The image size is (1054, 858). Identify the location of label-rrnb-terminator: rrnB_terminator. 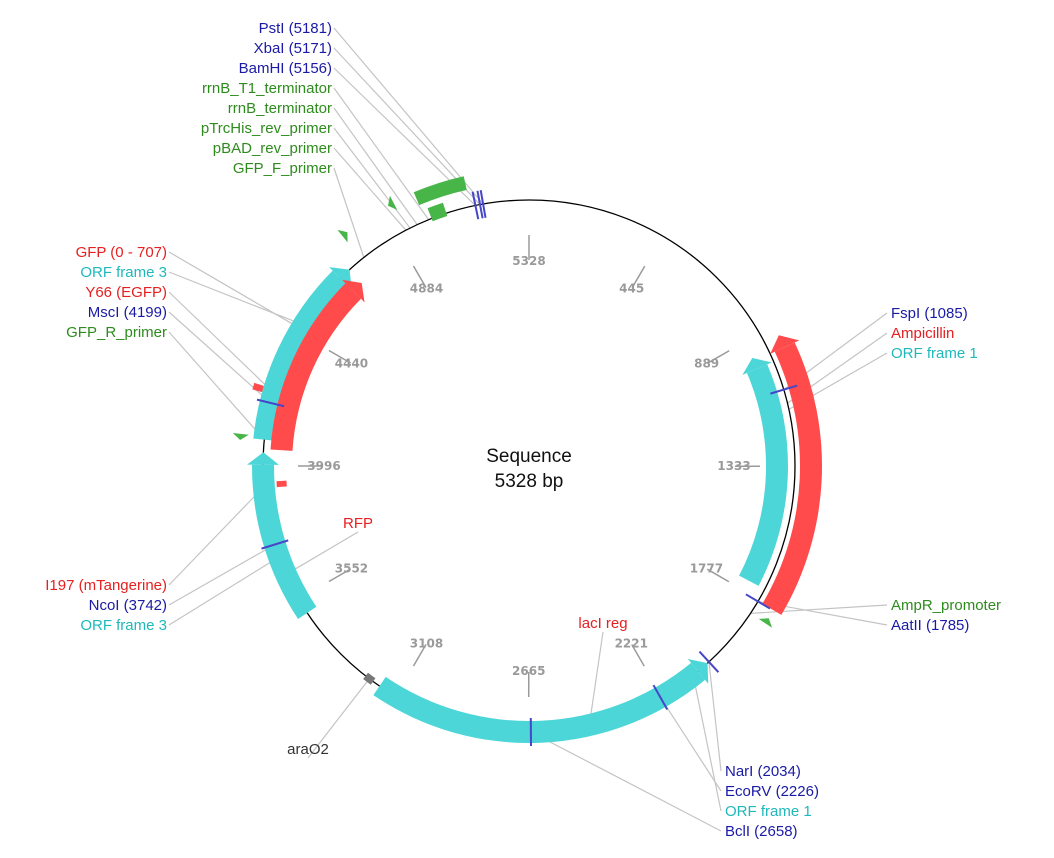
(280, 108).